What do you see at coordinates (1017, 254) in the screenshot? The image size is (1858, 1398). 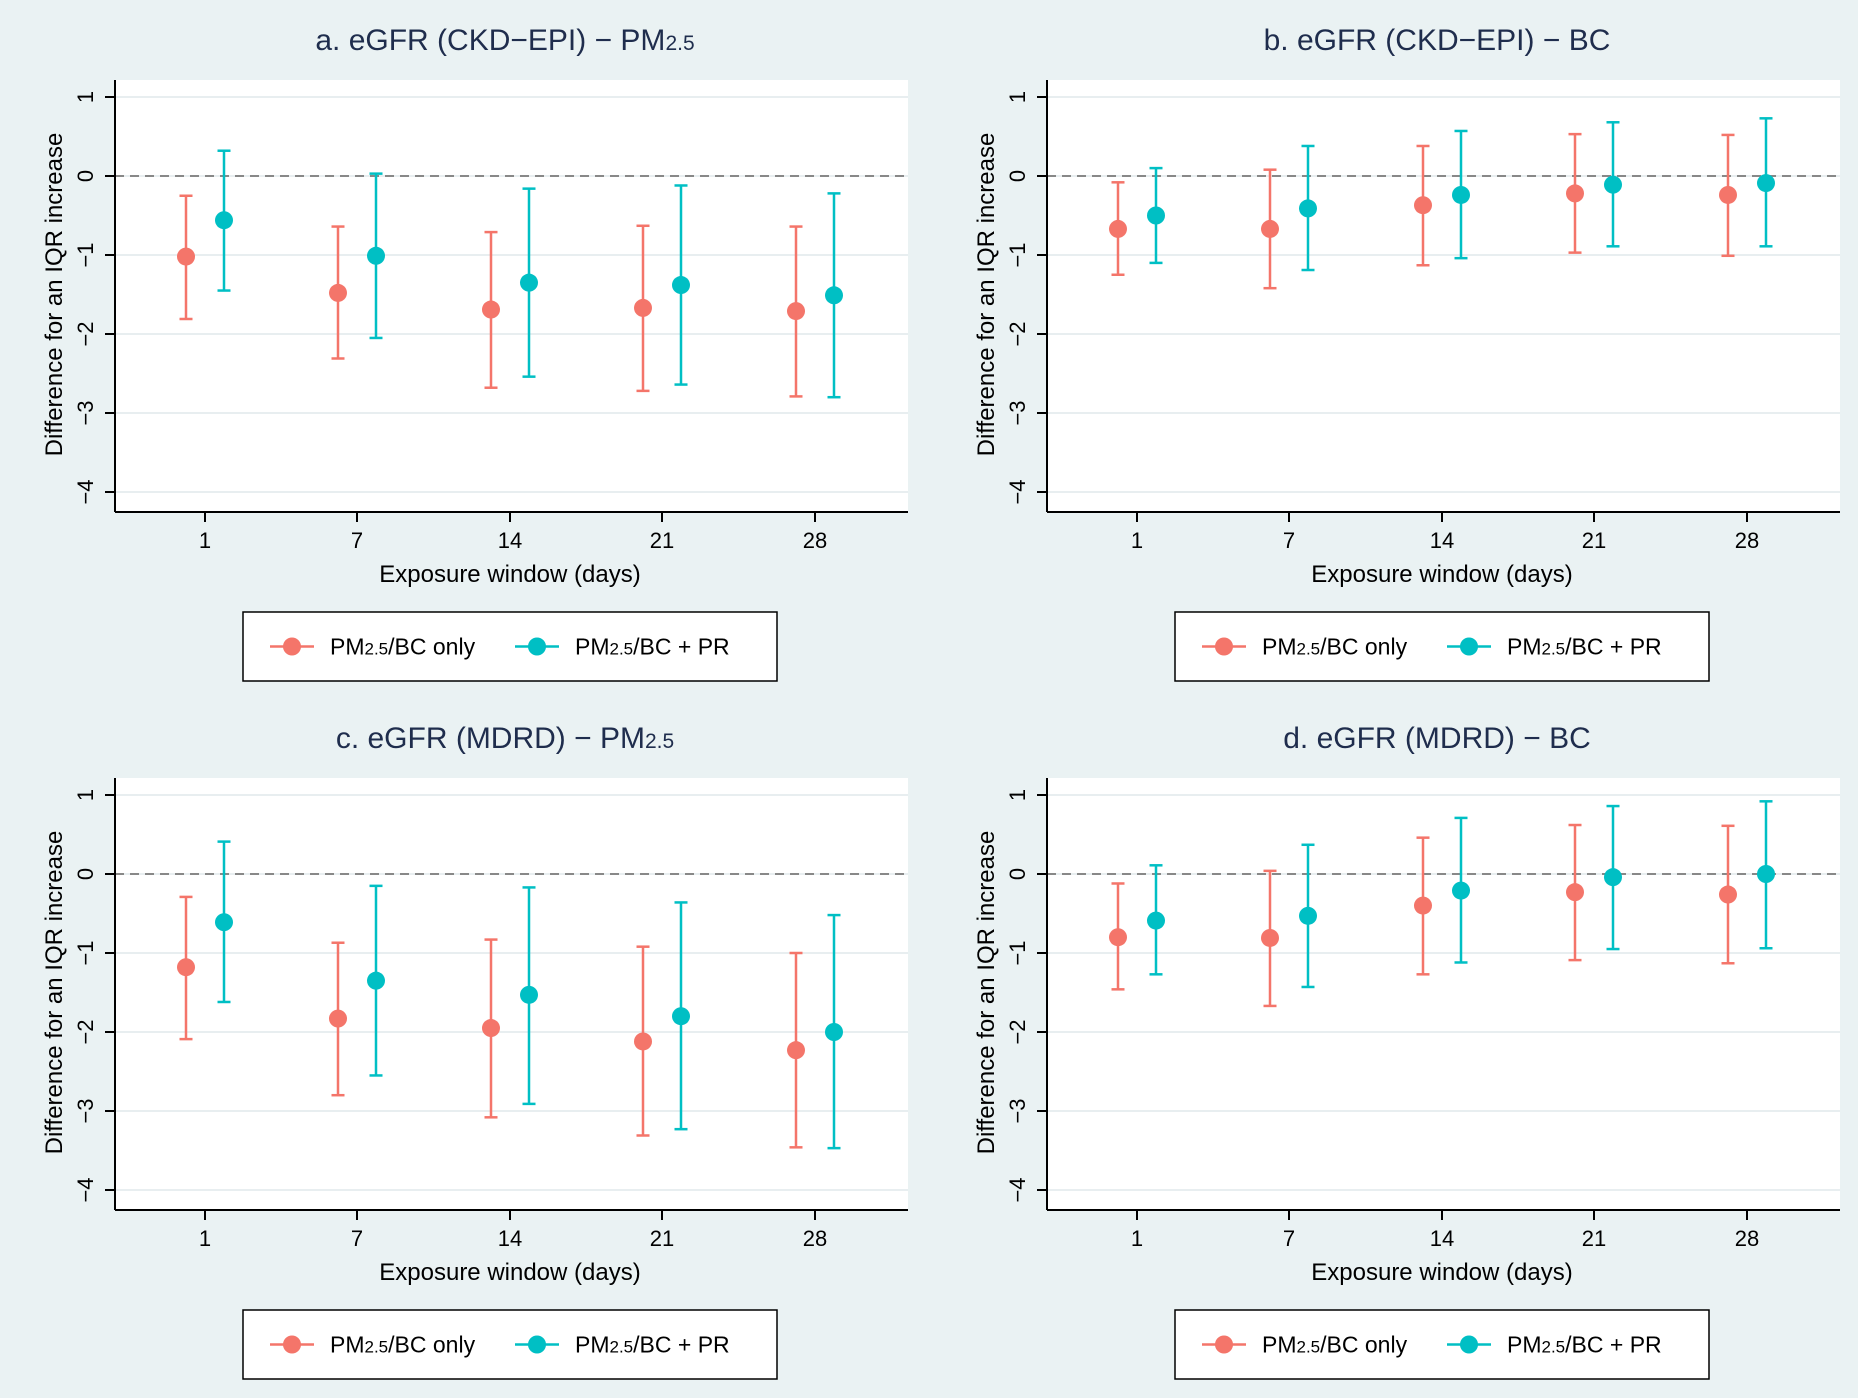 I see `y-tick-label: −1` at bounding box center [1017, 254].